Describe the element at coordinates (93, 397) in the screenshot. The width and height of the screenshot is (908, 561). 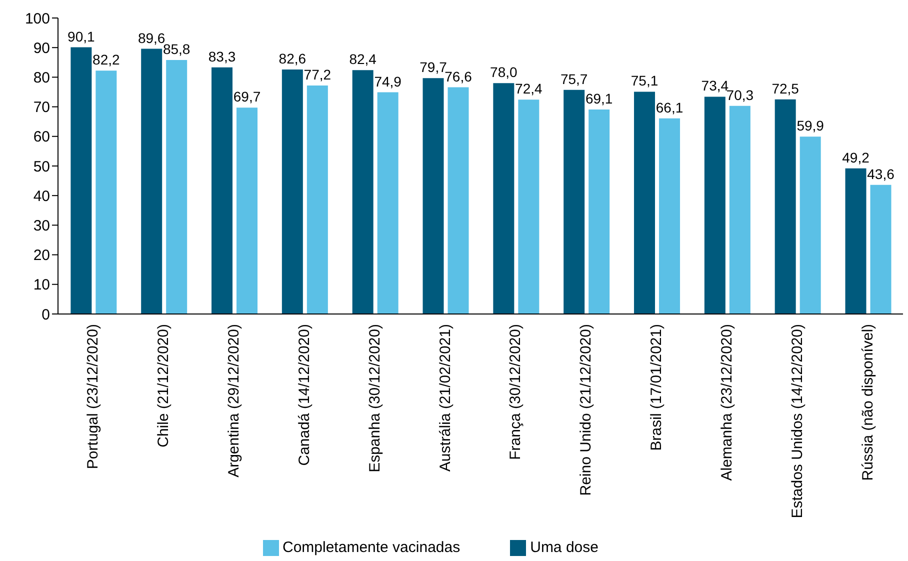
I see `x-tick-label: Portugal (23/12/2020)` at that location.